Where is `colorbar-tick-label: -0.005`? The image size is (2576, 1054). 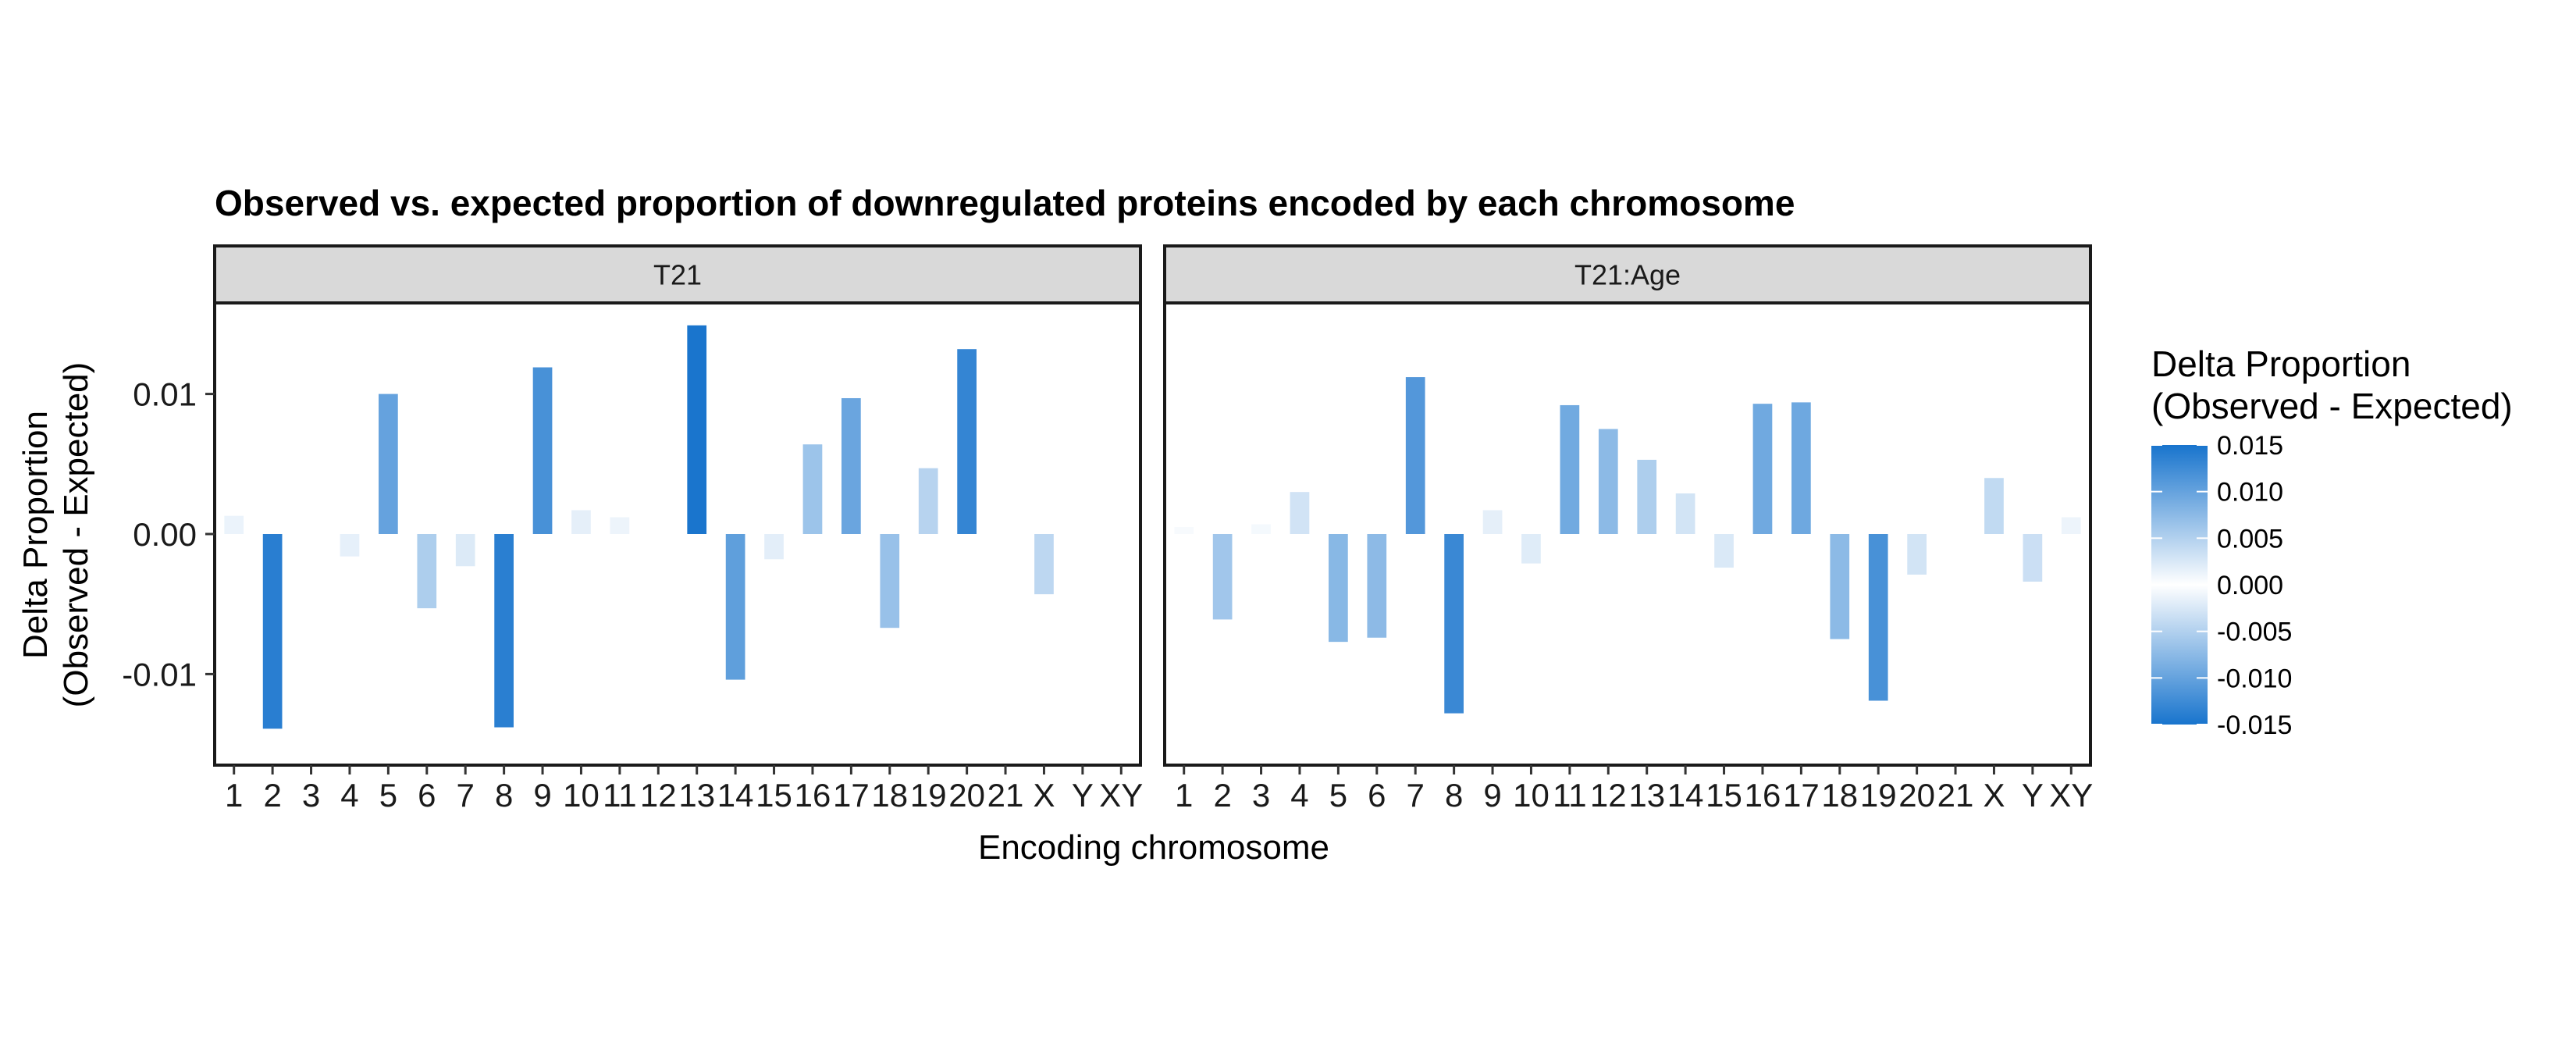
colorbar-tick-label: -0.005 is located at coordinates (2254, 632).